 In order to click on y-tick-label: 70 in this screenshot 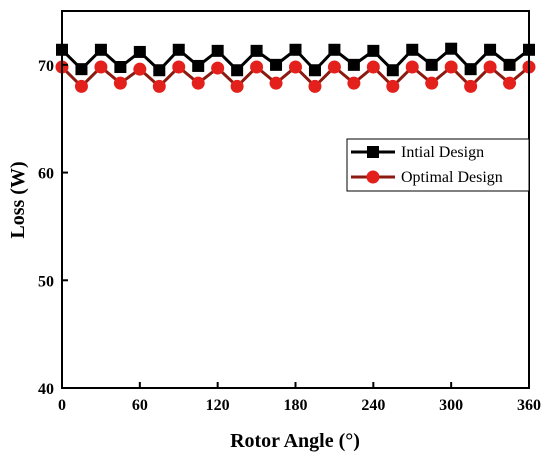, I will do `click(46, 66)`.